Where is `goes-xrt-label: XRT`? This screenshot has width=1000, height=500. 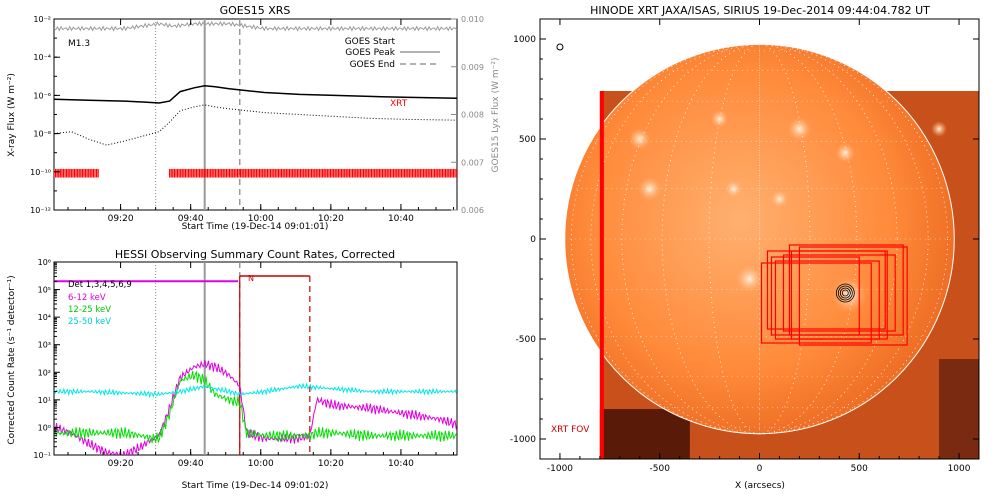 goes-xrt-label: XRT is located at coordinates (399, 104).